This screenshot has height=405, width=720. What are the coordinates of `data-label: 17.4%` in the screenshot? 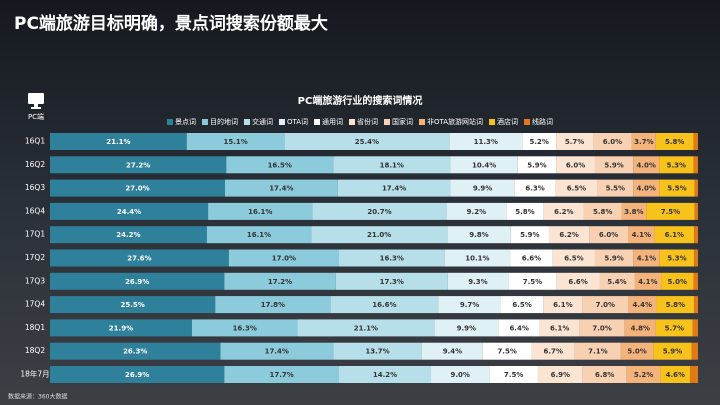 It's located at (394, 189).